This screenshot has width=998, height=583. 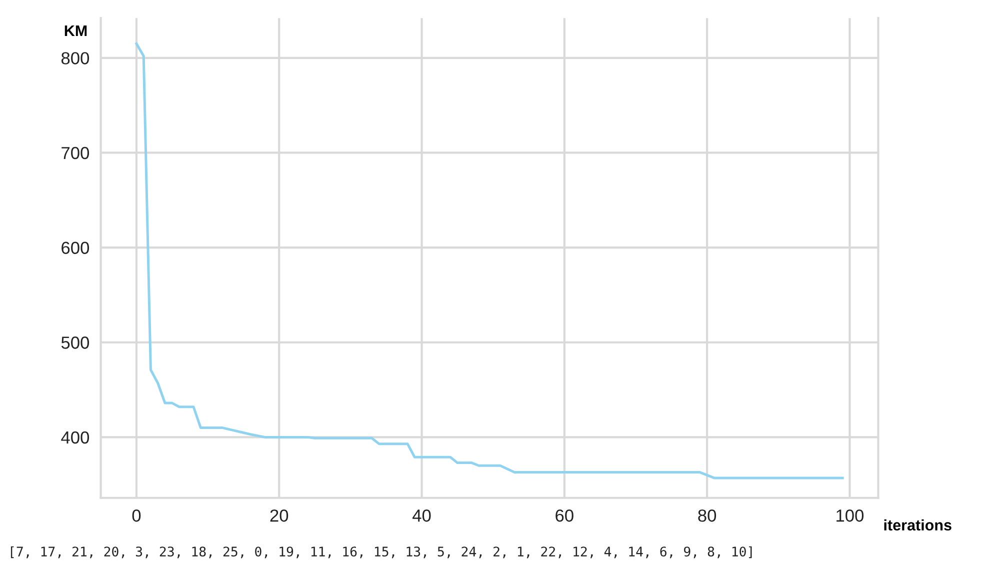 I want to click on text: [7, 17, 21, 20, 3, 23, 18, 25, 0, 19, 11, 16, 15, 13, 5, 24, 2, 1, 22, 12, 4, 14, 6, 9, 8, 10], so click(x=381, y=552).